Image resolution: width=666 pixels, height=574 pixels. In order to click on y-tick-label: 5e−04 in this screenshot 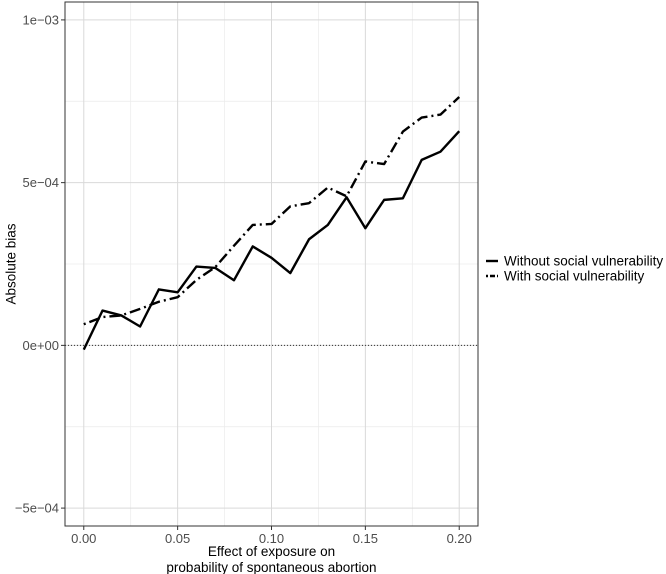, I will do `click(40, 182)`.